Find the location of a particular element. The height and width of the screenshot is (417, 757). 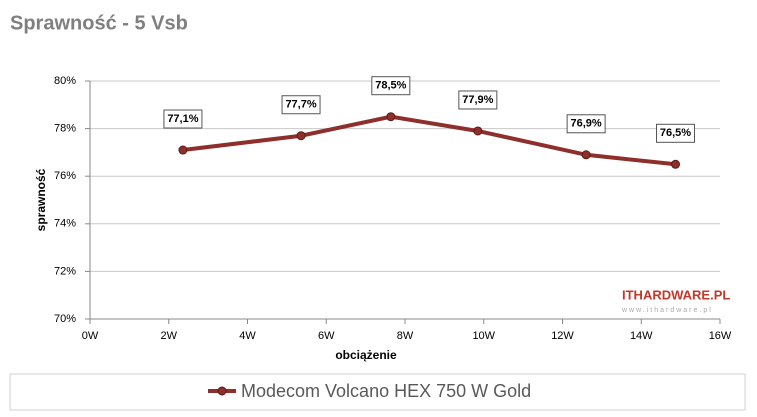

data-label: 78,5% is located at coordinates (390, 86).